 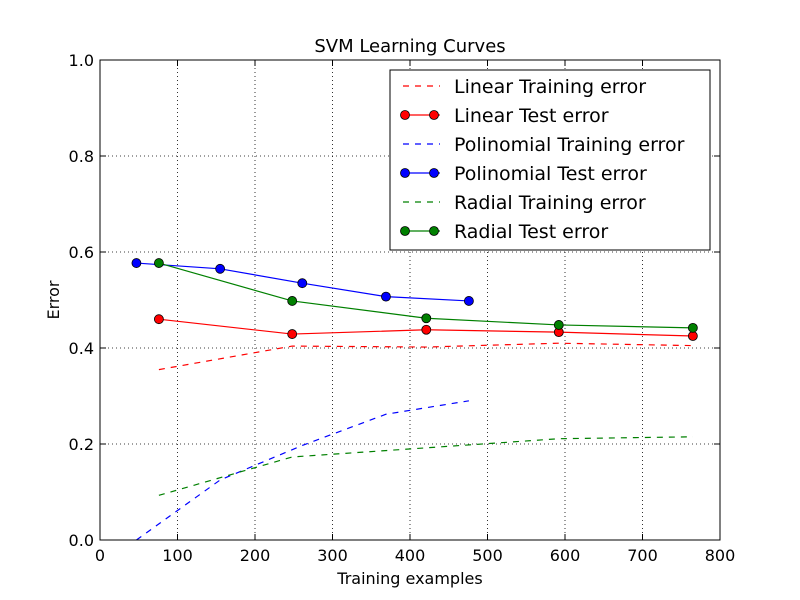 I want to click on y-tick-label: 0.4, so click(x=81, y=348).